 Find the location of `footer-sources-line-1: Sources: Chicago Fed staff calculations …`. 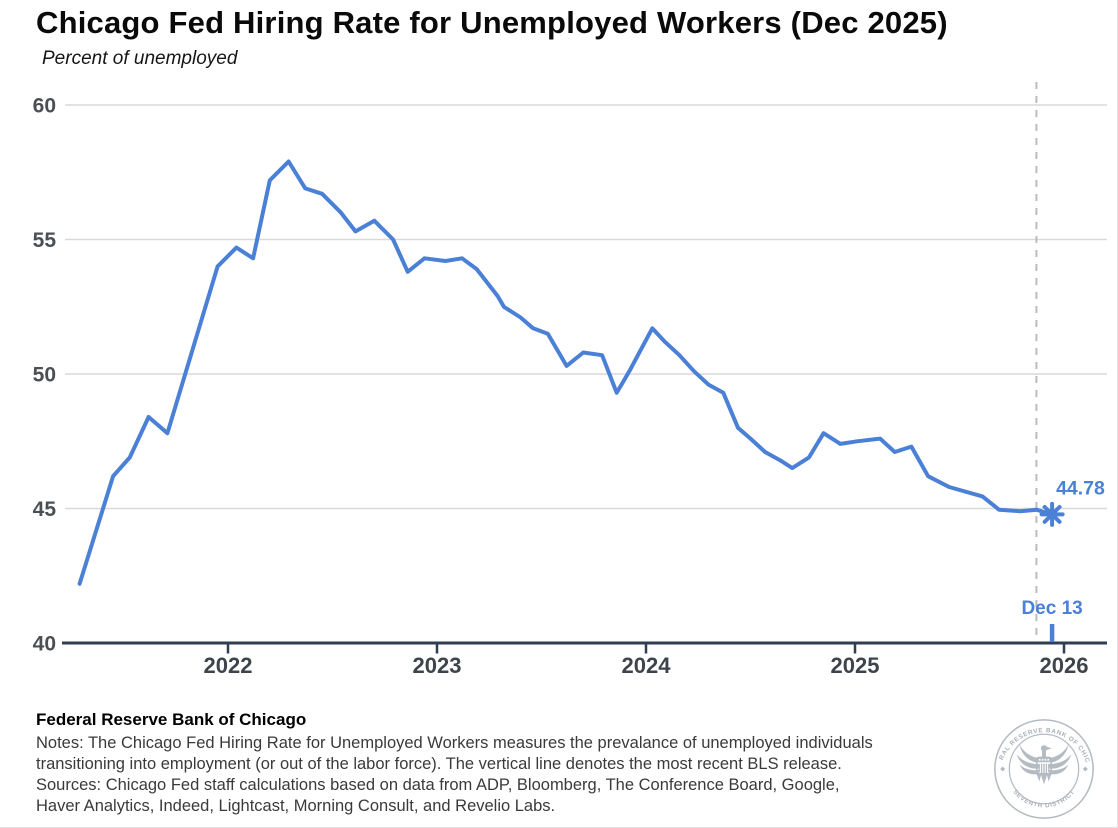

footer-sources-line-1: Sources: Chicago Fed staff calculations … is located at coordinates (438, 785).